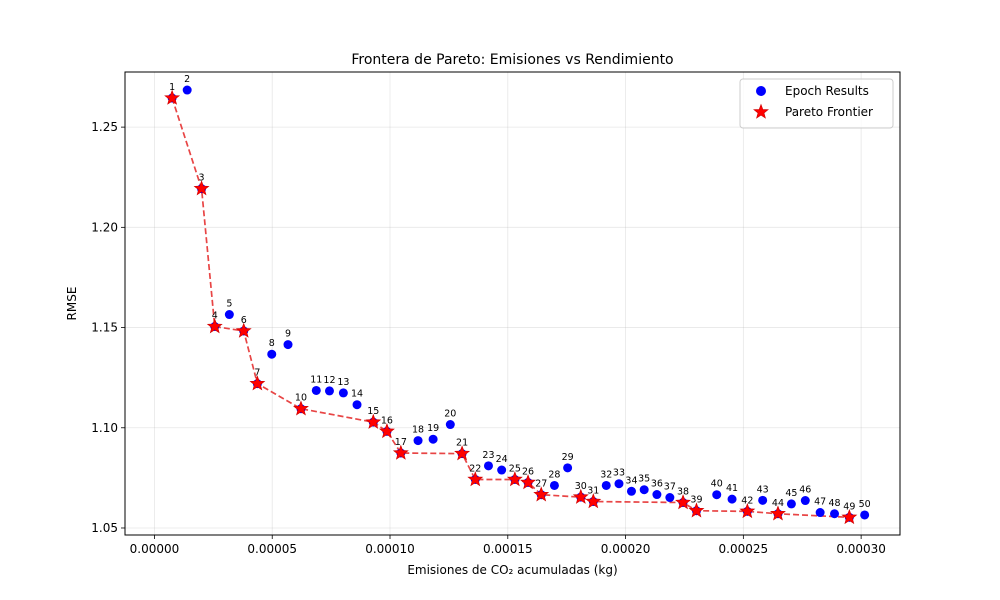  What do you see at coordinates (744, 549) in the screenshot?
I see `x-tick-label: 0.00025` at bounding box center [744, 549].